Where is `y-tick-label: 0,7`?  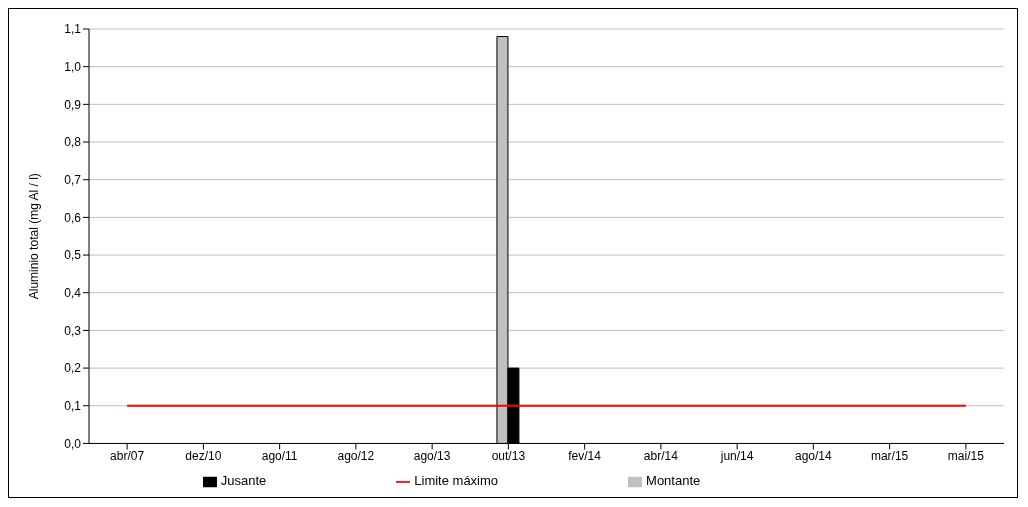
y-tick-label: 0,7 is located at coordinates (73, 179).